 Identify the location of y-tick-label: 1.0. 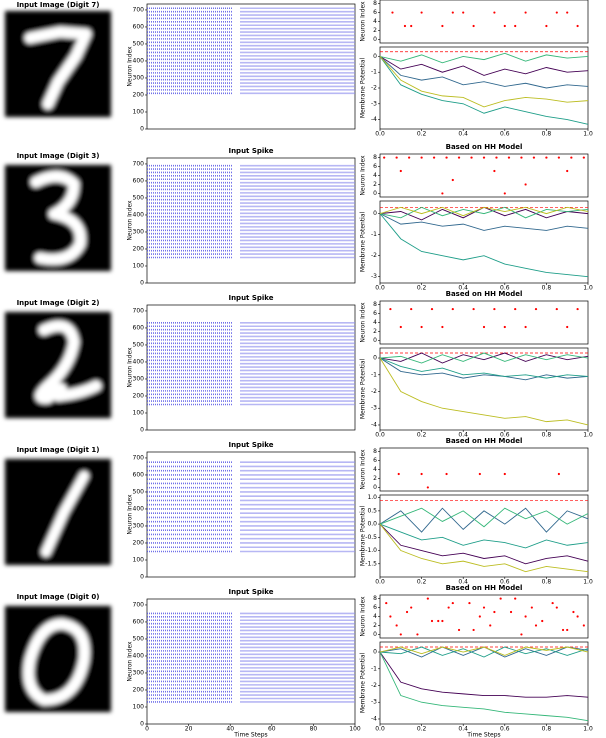
(372, 497).